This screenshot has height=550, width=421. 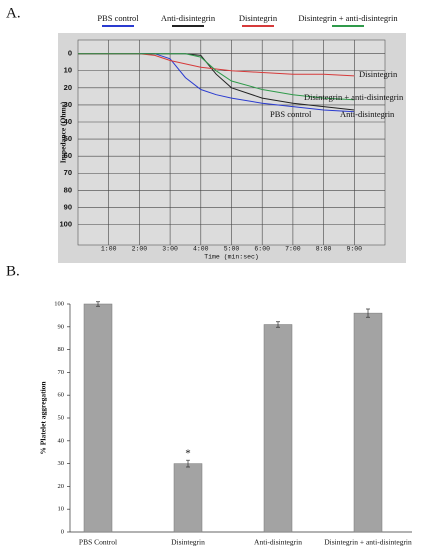 What do you see at coordinates (188, 18) in the screenshot?
I see `legend-label: Anti-disintegrin` at bounding box center [188, 18].